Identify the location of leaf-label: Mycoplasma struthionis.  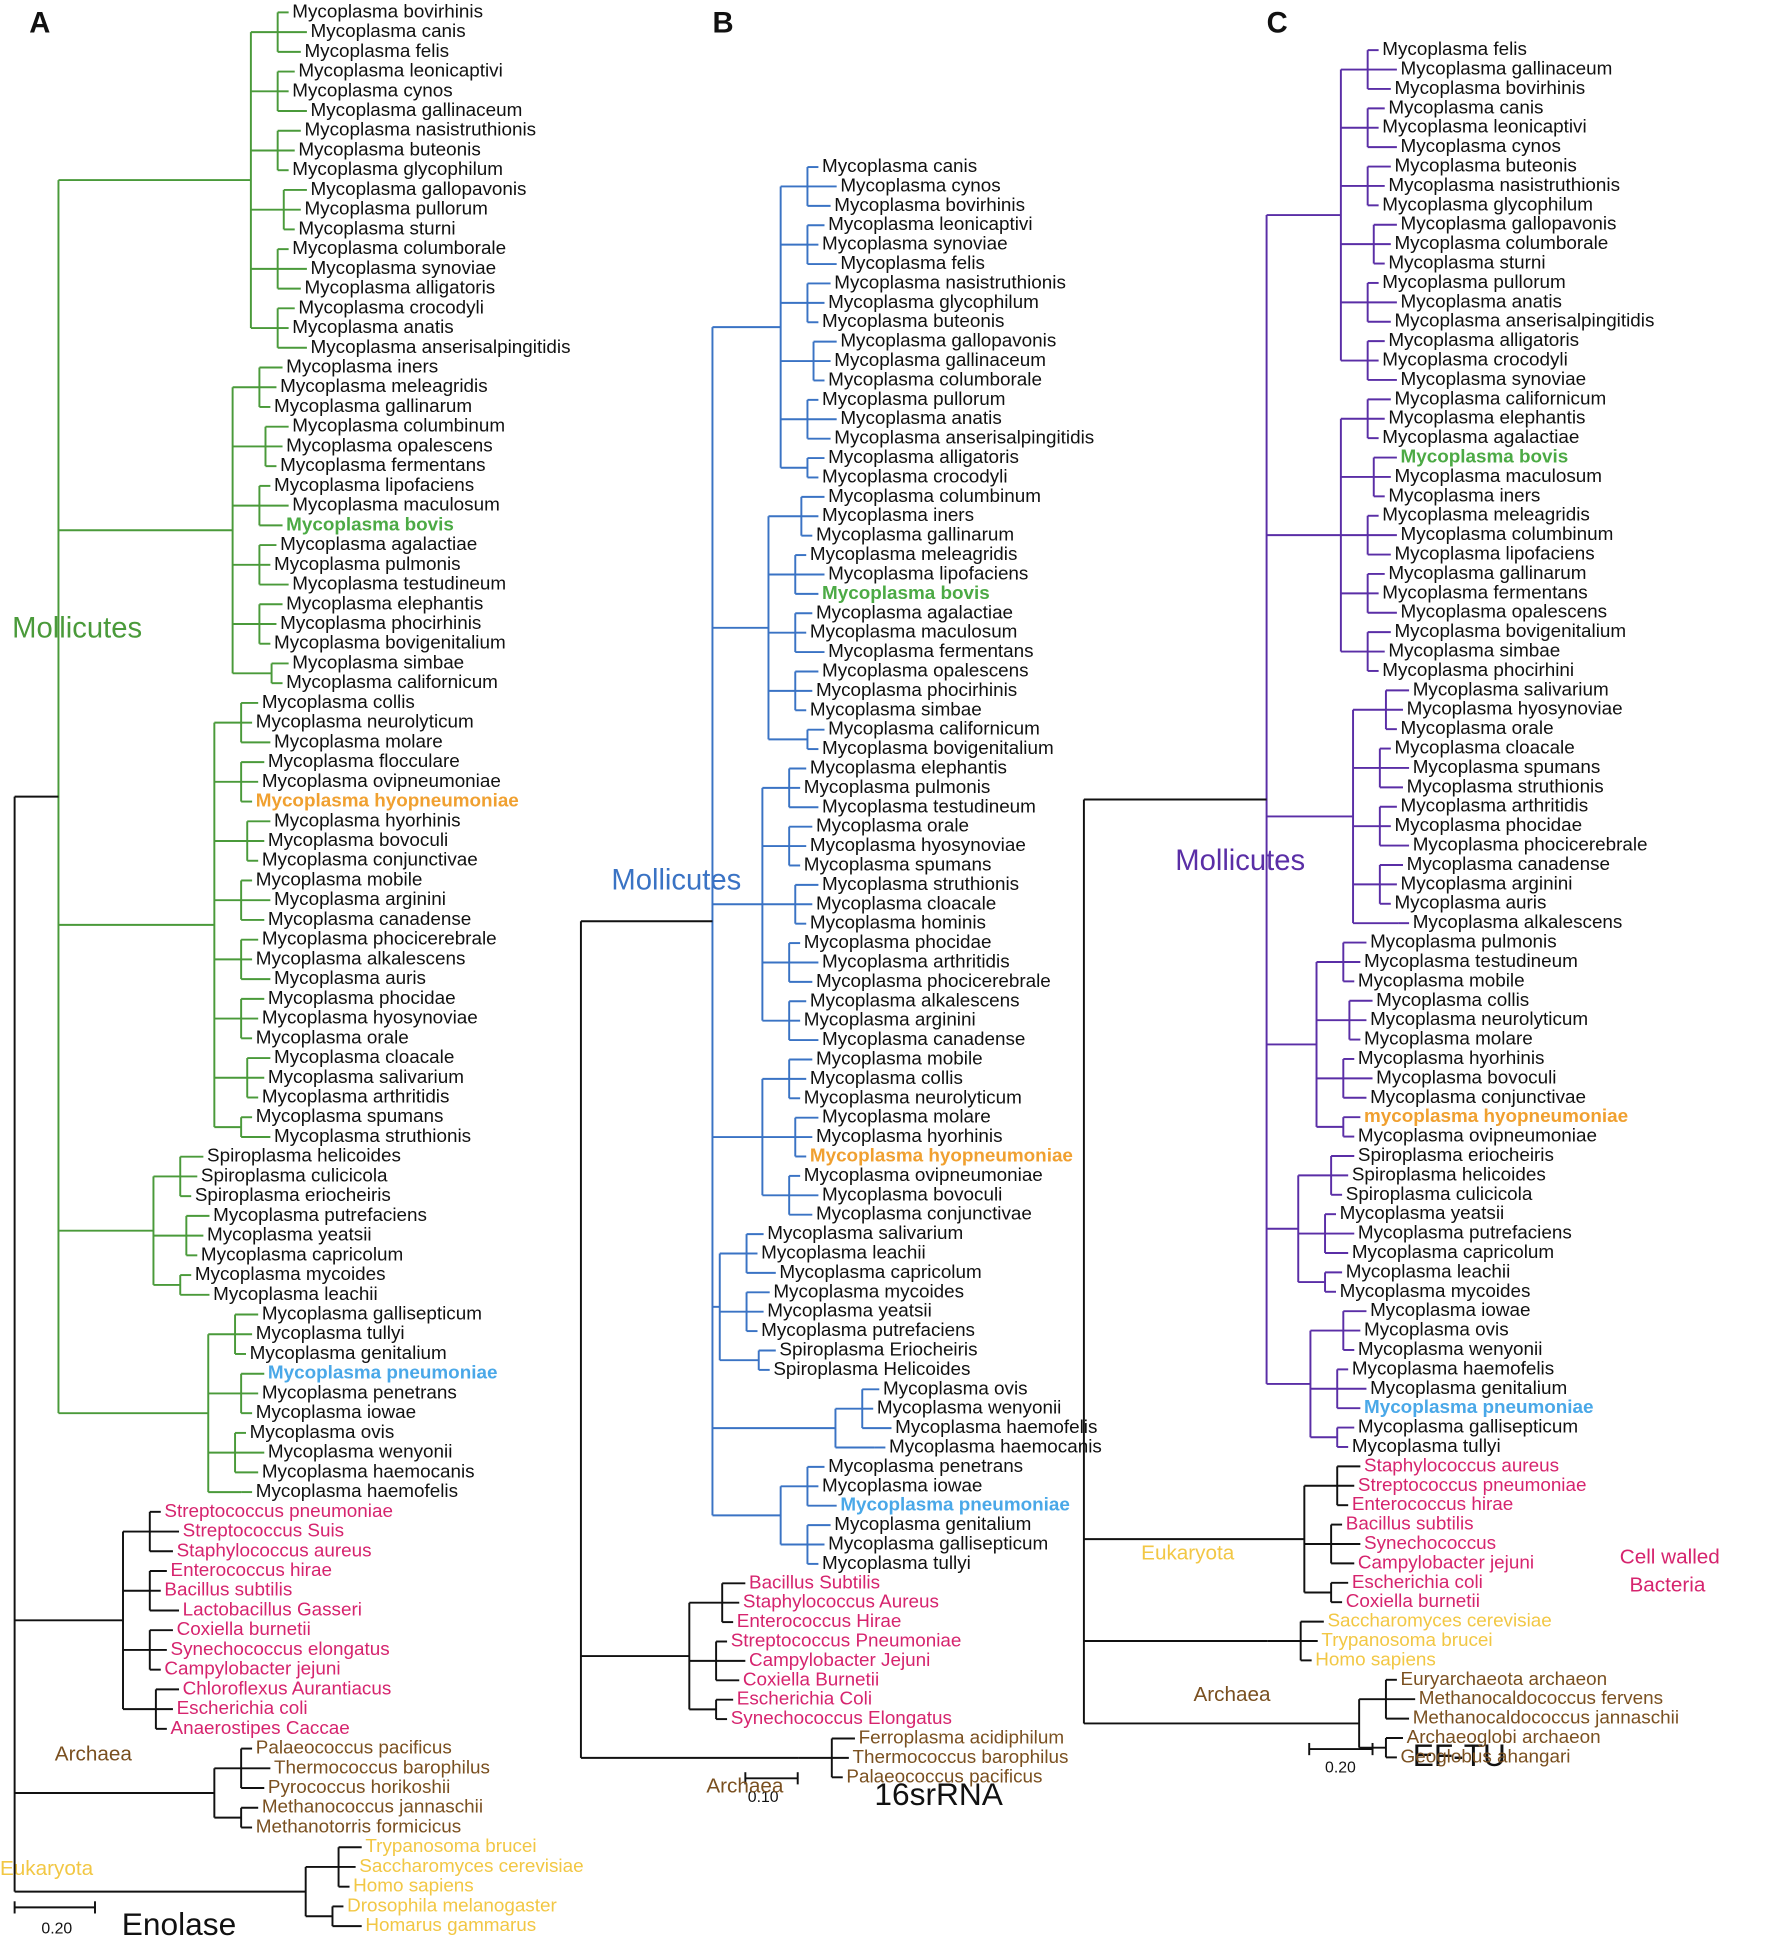
(920, 883).